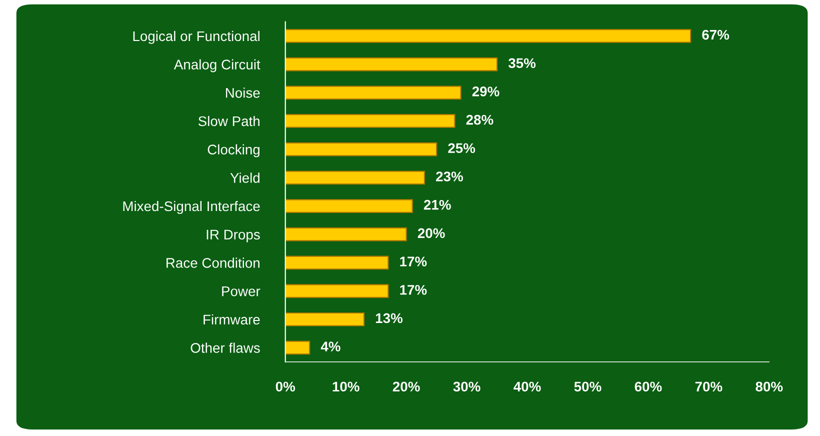 The width and height of the screenshot is (820, 436). Describe the element at coordinates (241, 291) in the screenshot. I see `y-tick-label: Power` at that location.